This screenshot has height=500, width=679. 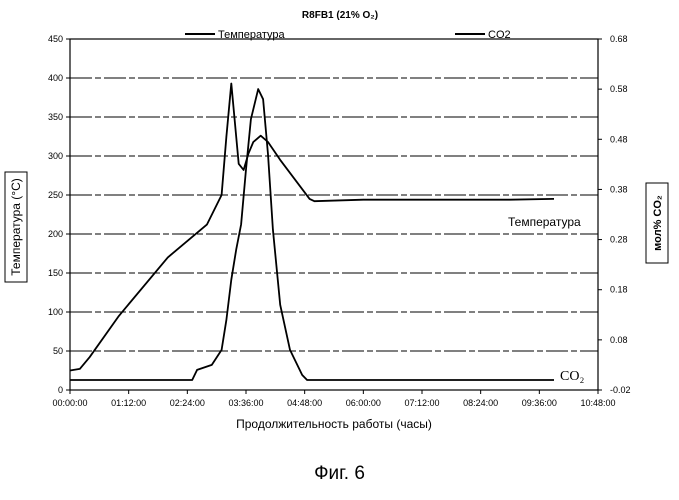 I want to click on x-tick-label: 01:12:00, so click(x=128, y=403).